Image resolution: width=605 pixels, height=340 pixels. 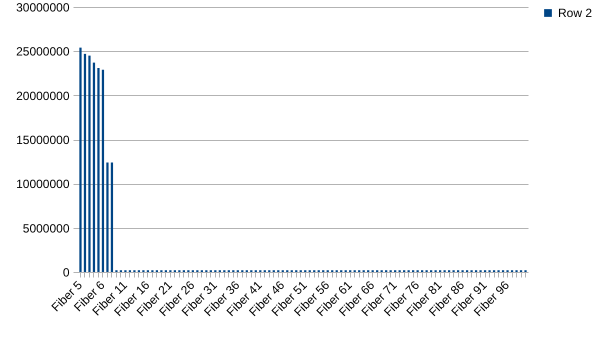 What do you see at coordinates (575, 13) in the screenshot?
I see `legend-label: Row 2` at bounding box center [575, 13].